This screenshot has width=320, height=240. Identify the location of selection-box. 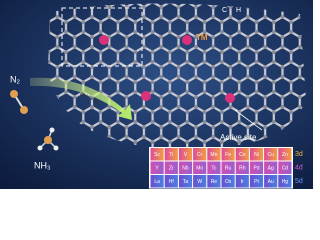
(102, 37).